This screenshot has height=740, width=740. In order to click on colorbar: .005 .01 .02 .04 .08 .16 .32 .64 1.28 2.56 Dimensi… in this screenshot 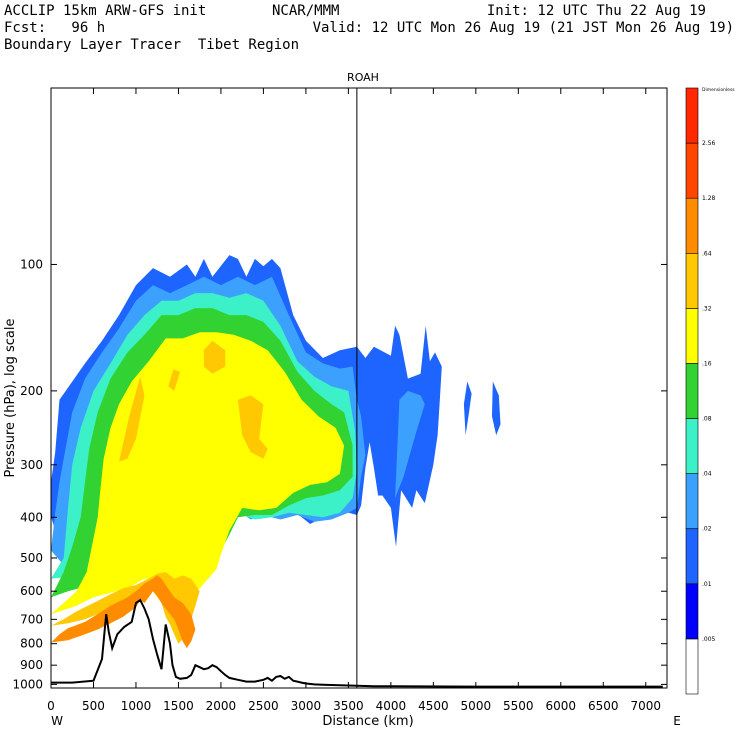, I will do `click(710, 391)`.